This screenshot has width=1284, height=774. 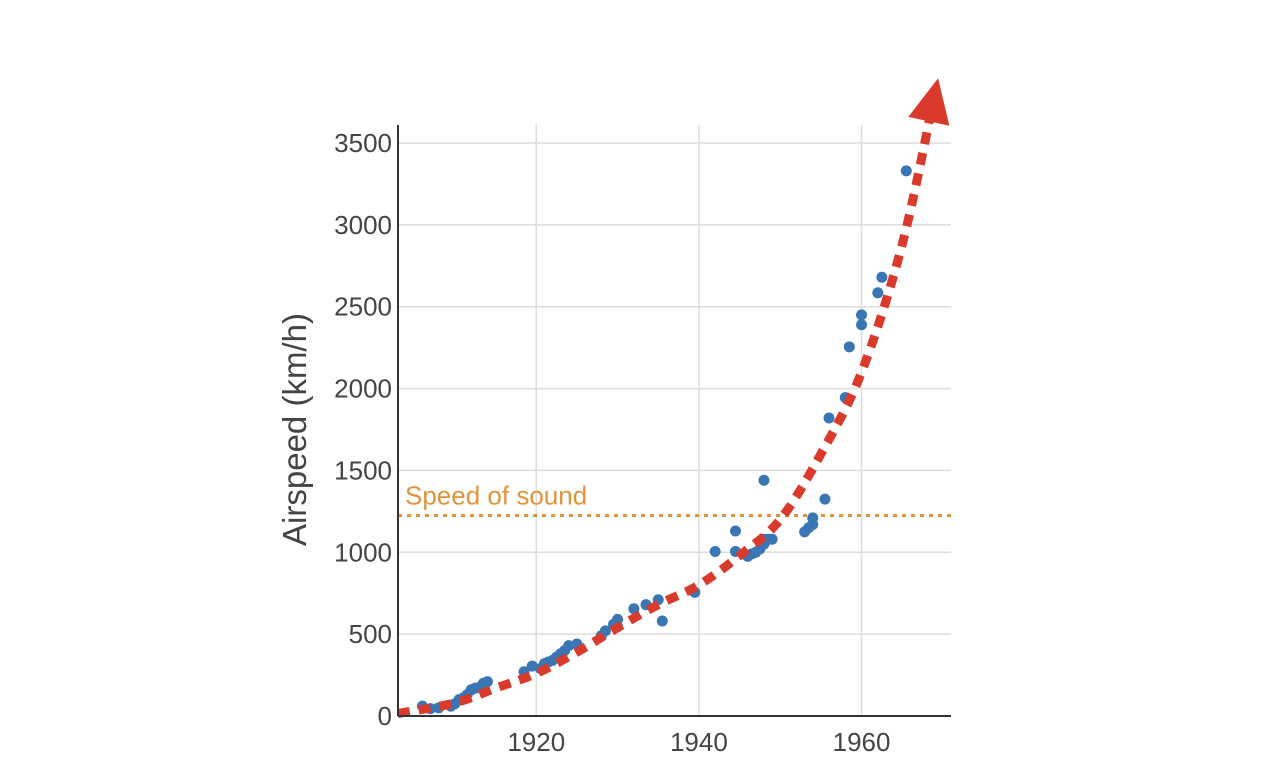 I want to click on y-axis-title: Airspeed (km/h), so click(x=294, y=429).